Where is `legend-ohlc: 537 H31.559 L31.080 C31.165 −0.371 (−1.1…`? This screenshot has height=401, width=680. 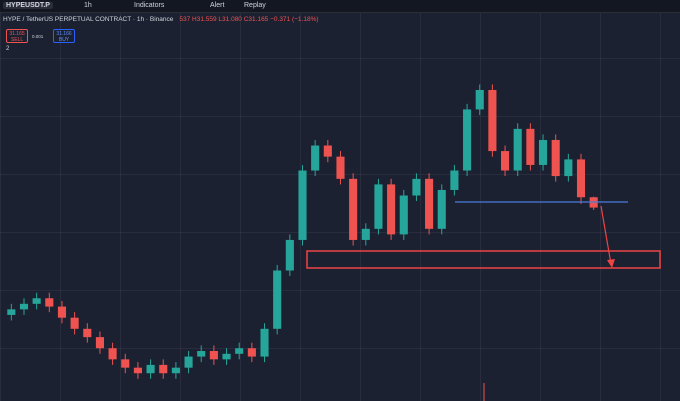
legend-ohlc: 537 H31.559 L31.080 C31.165 −0.371 (−1.1… is located at coordinates (249, 19).